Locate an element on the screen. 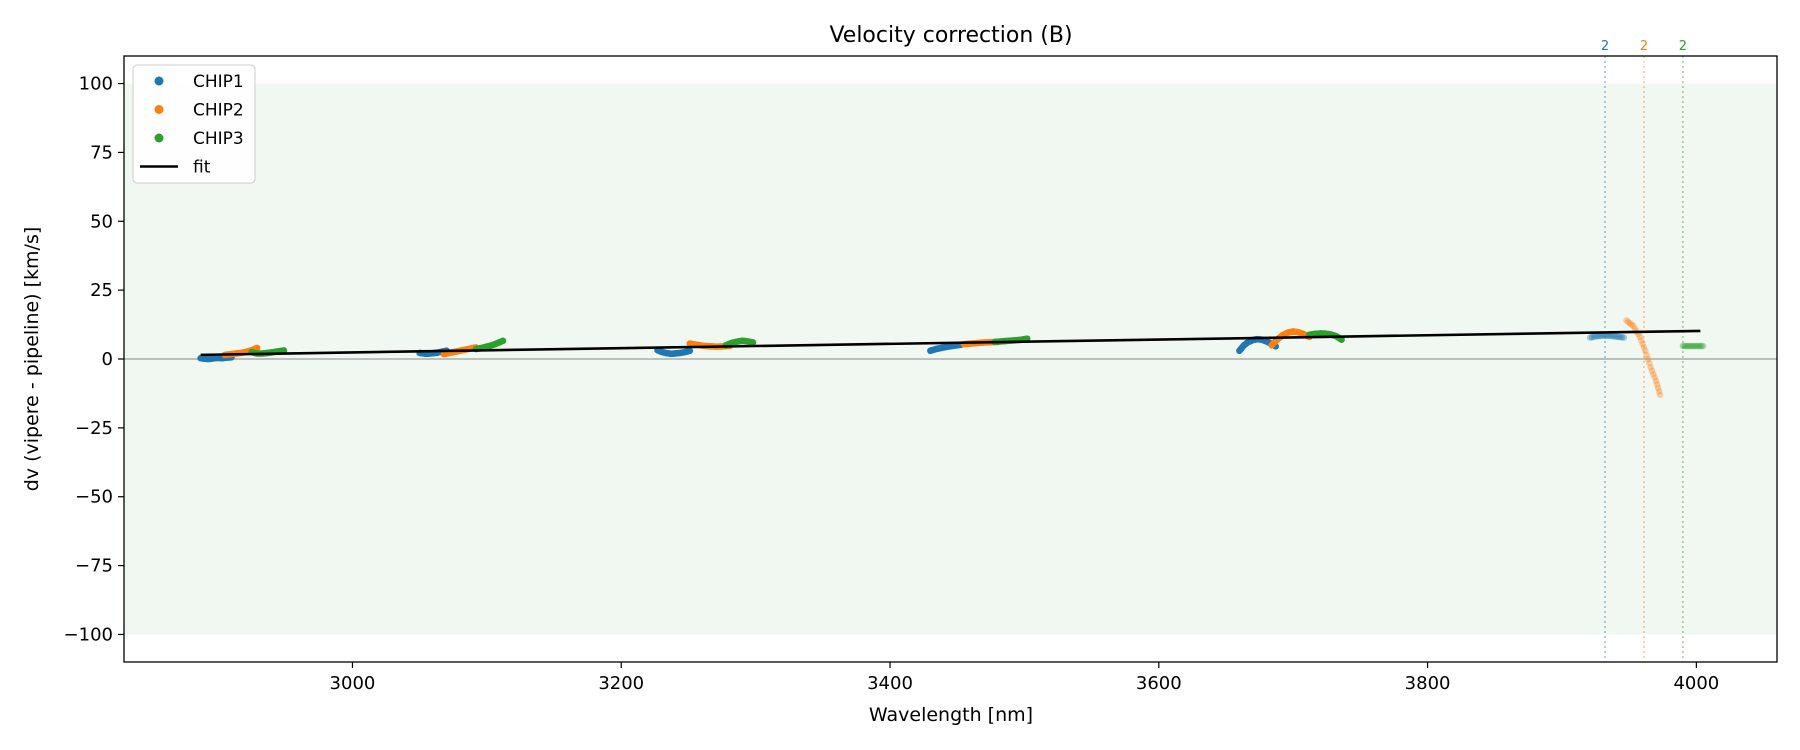  x-tick-label: 3400 is located at coordinates (890, 683).